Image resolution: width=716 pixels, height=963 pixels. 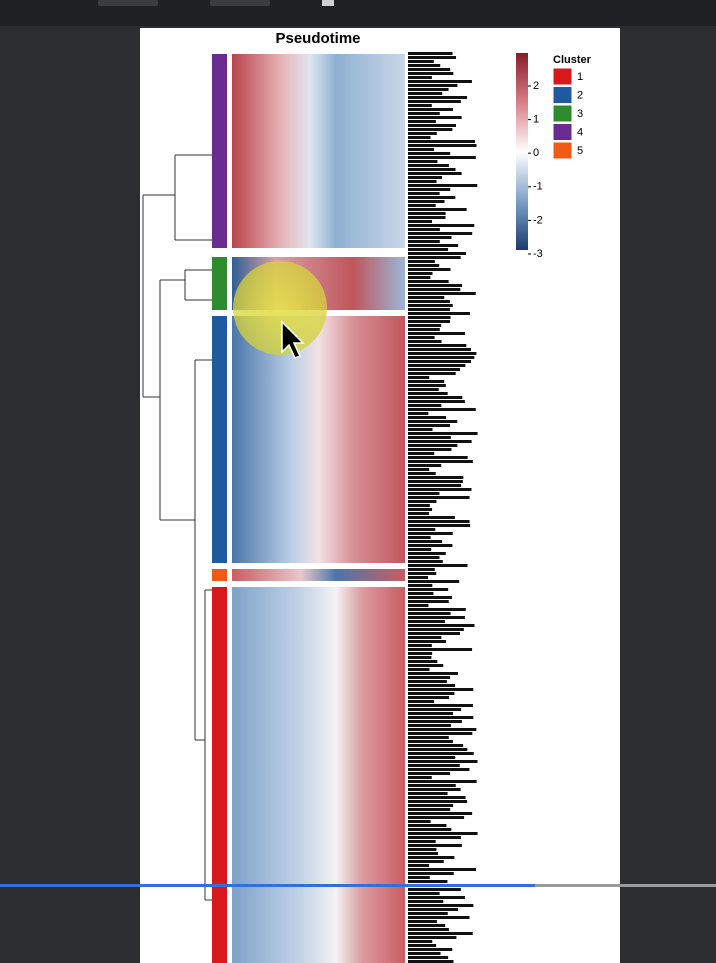 What do you see at coordinates (580, 95) in the screenshot?
I see `legend-label: 2` at bounding box center [580, 95].